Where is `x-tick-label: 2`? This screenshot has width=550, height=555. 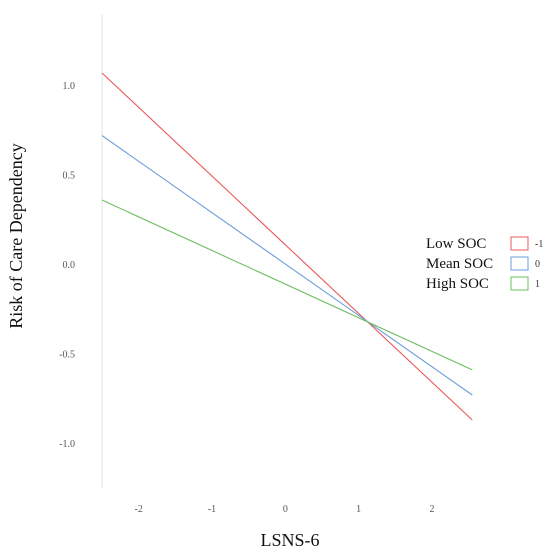
x-tick-label: 2 is located at coordinates (432, 509).